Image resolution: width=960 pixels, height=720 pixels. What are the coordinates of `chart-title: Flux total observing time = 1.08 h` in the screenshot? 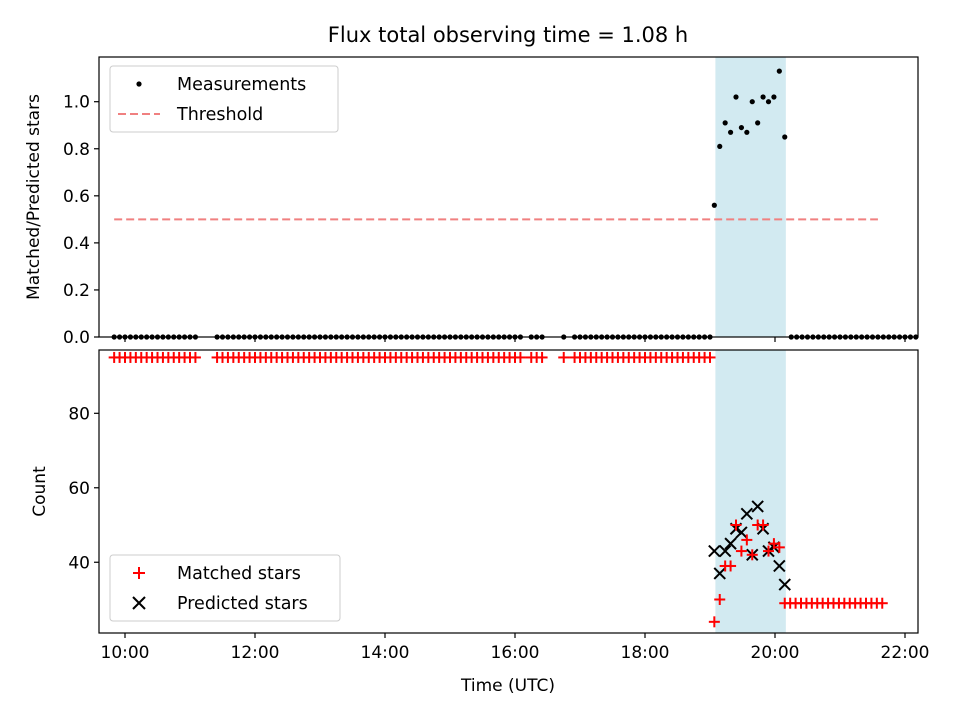 It's located at (508, 35).